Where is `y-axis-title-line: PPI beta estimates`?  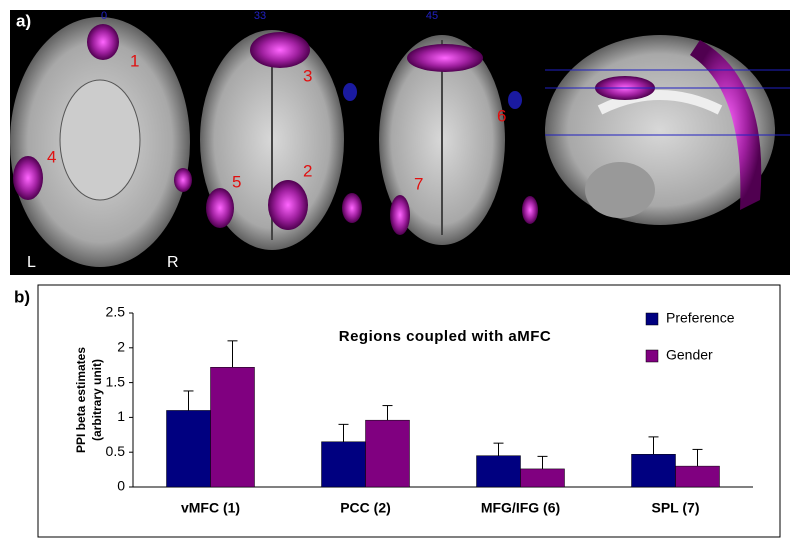 y-axis-title-line: PPI beta estimates is located at coordinates (81, 400).